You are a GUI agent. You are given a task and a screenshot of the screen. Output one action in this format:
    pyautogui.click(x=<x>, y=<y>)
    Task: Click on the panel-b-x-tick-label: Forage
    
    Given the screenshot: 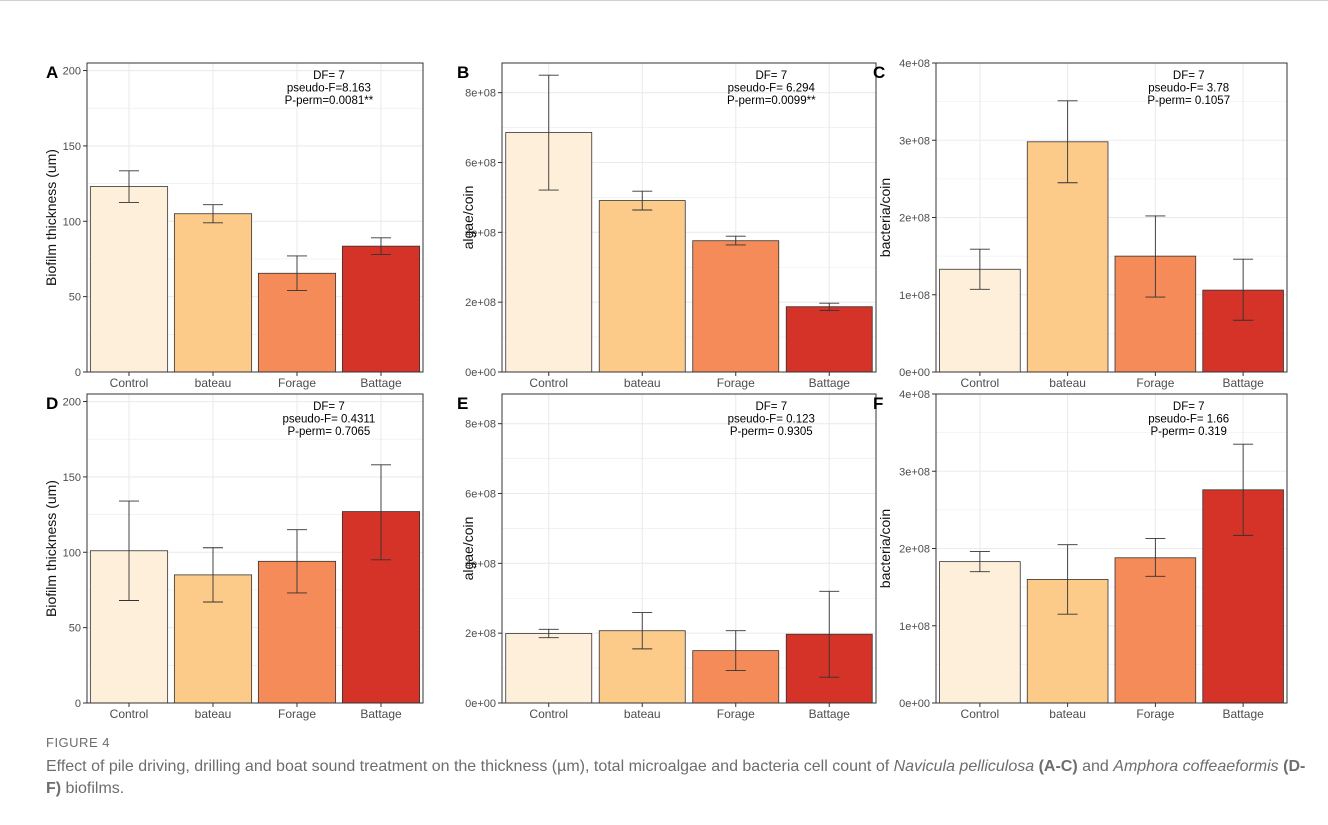 What is the action you would take?
    pyautogui.click(x=736, y=383)
    